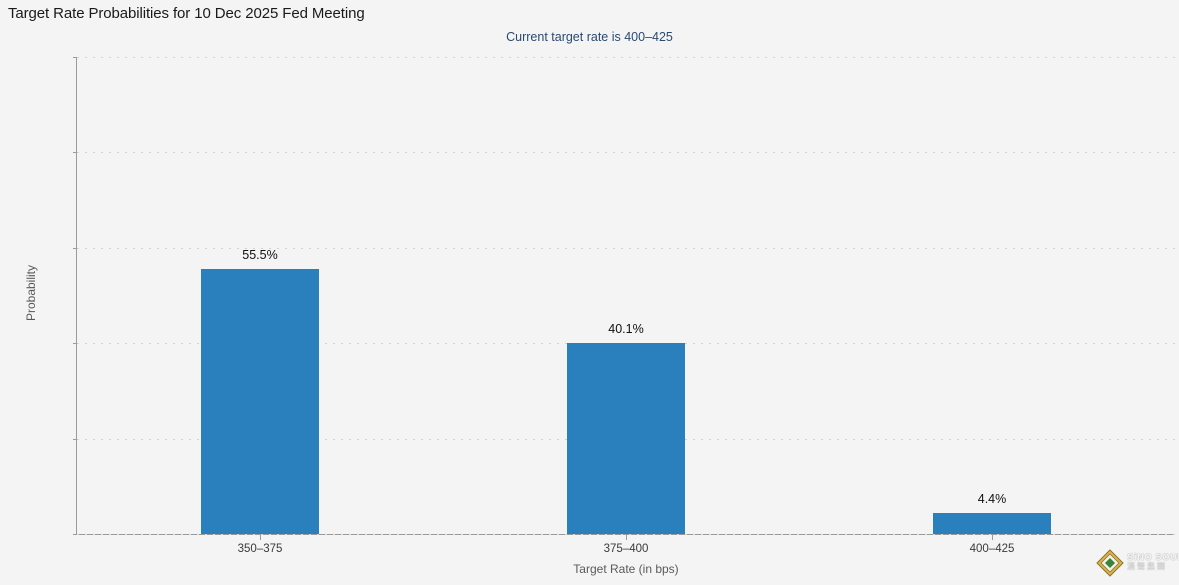 This screenshot has height=585, width=1179. I want to click on watermark-line-2: 漢聲集團, so click(1147, 567).